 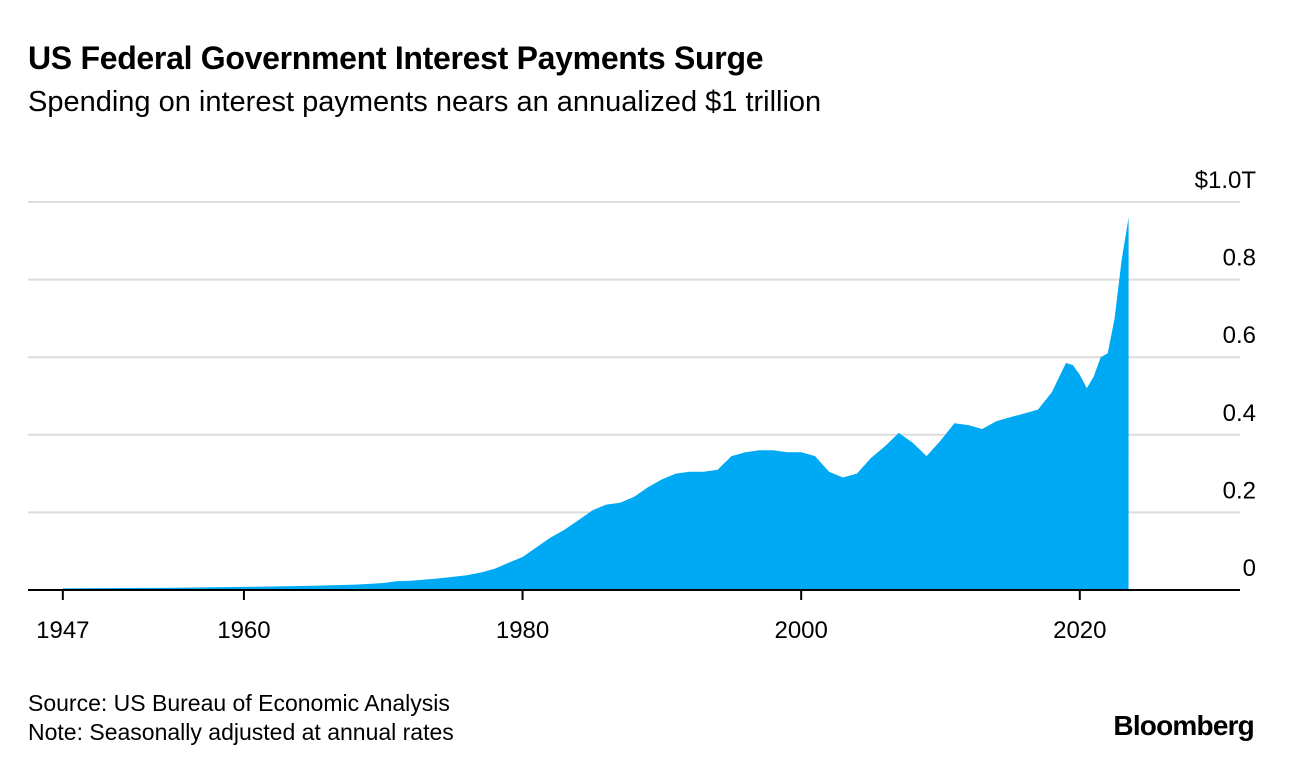 I want to click on x-tick-label: 1980, so click(x=522, y=630).